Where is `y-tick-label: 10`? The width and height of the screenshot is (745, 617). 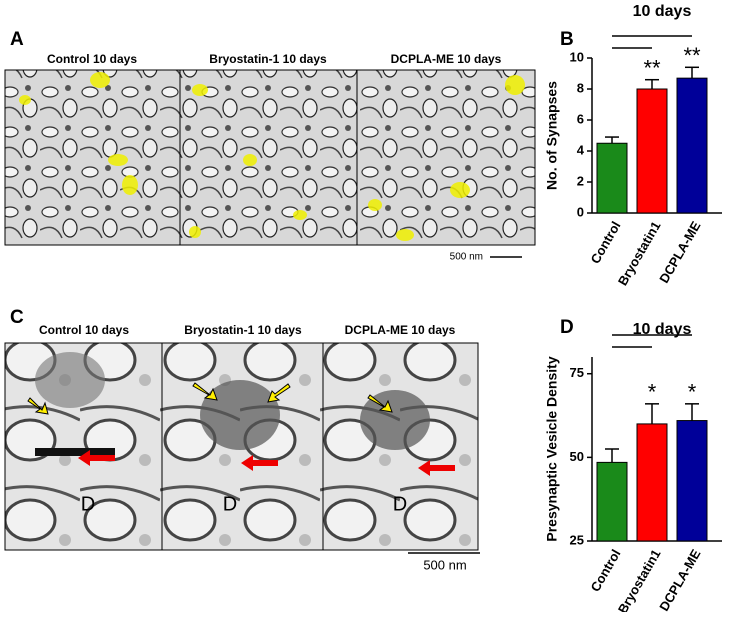
y-tick-label: 10 is located at coordinates (577, 56).